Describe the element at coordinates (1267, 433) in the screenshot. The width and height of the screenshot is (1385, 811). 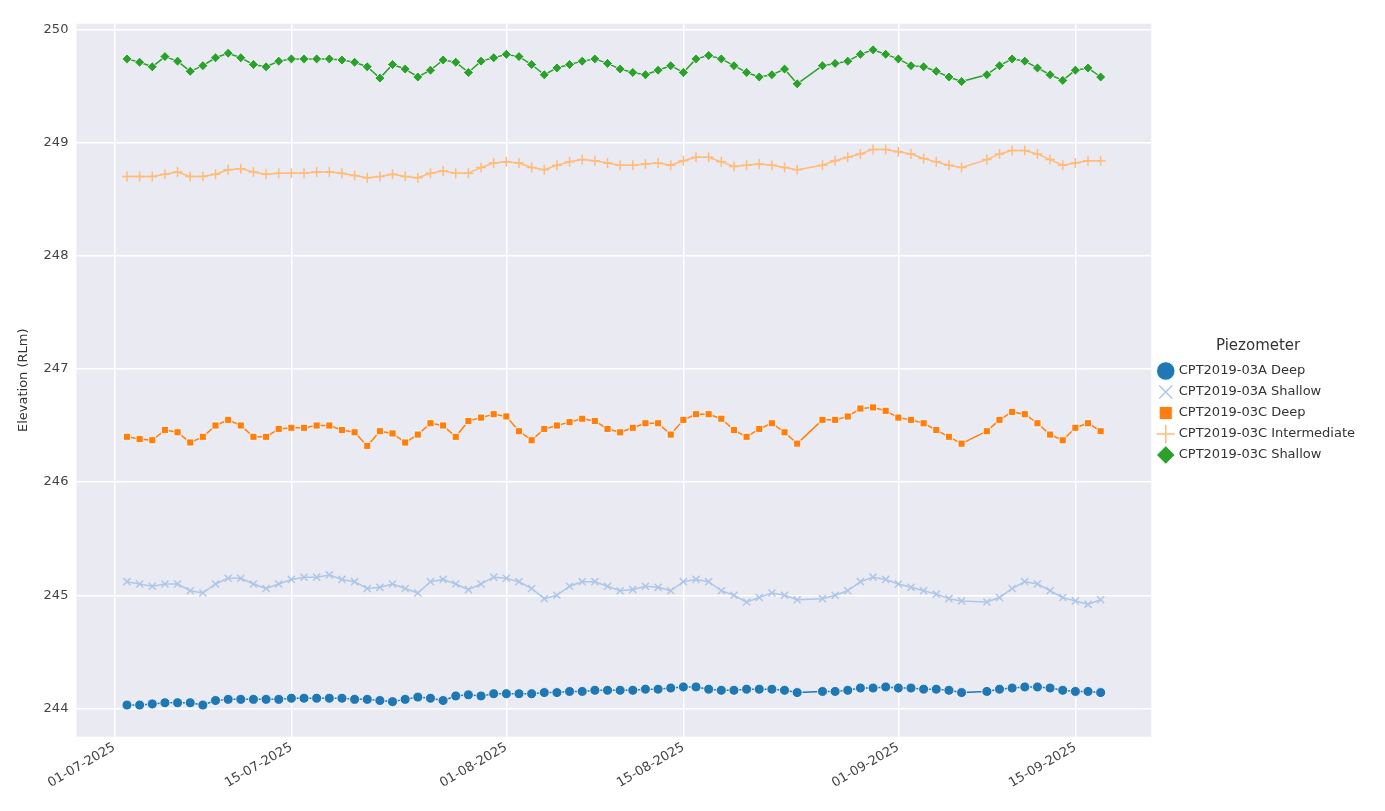
I see `legend-label: CPT2019-03C Intermediate` at that location.